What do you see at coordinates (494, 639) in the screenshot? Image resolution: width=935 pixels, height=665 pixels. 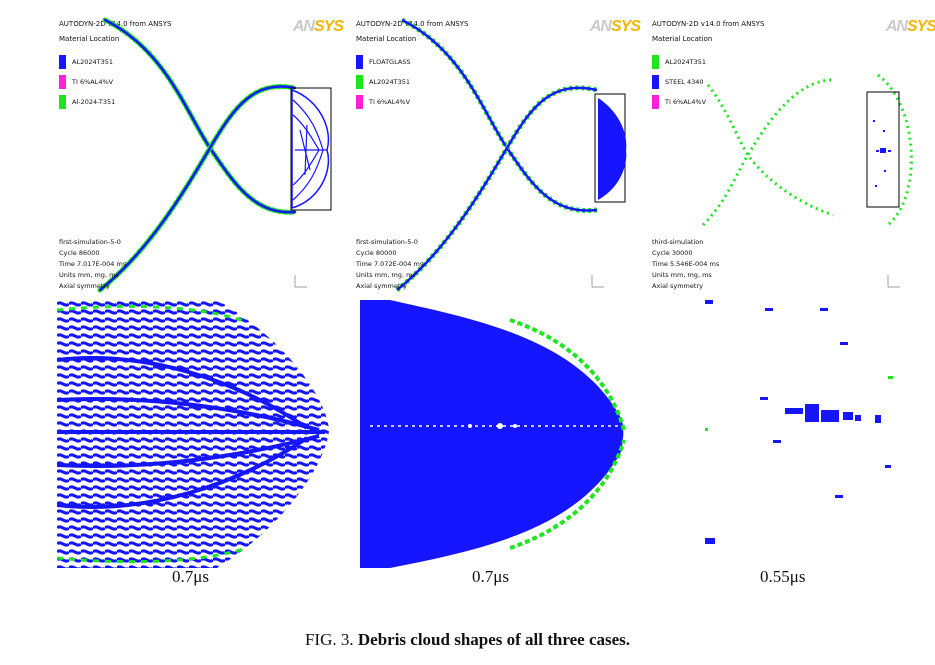 I see `caption-title: Debris cloud shapes of all three cases.` at bounding box center [494, 639].